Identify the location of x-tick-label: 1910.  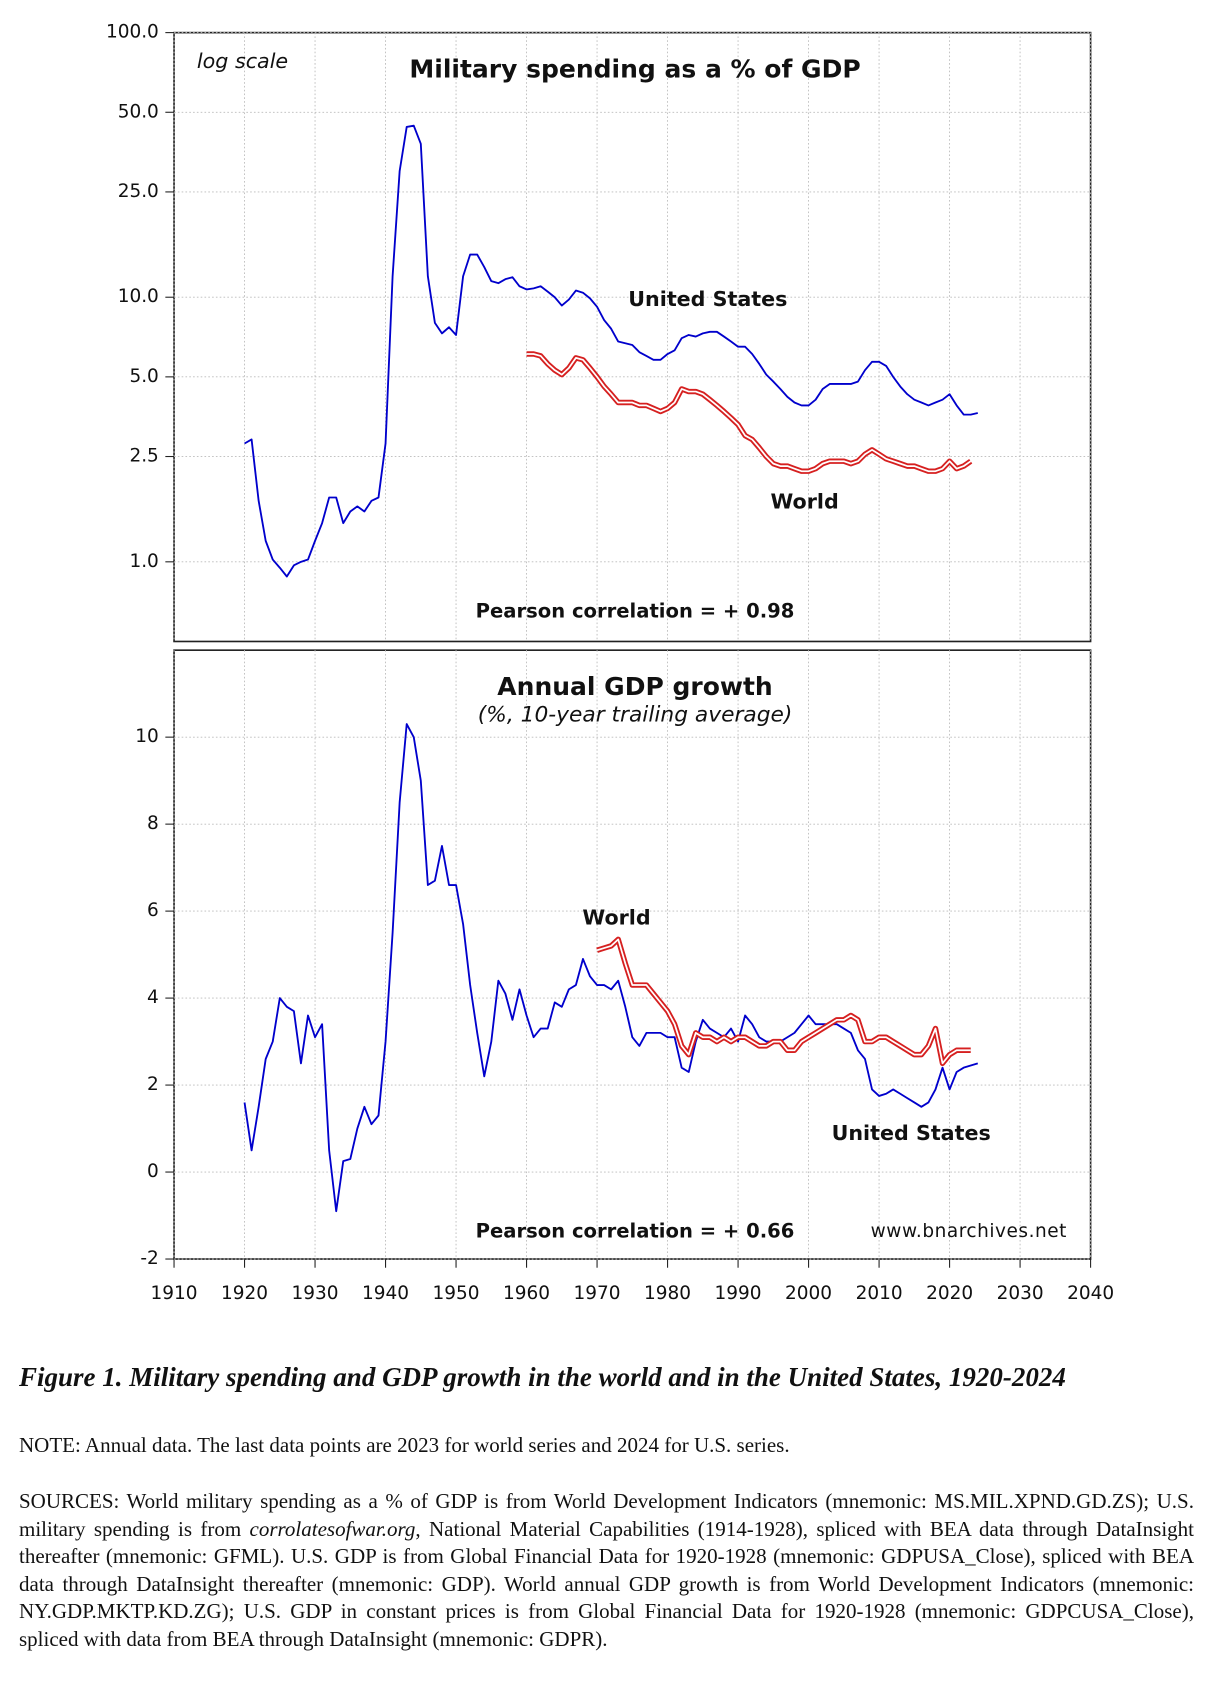
(174, 1293).